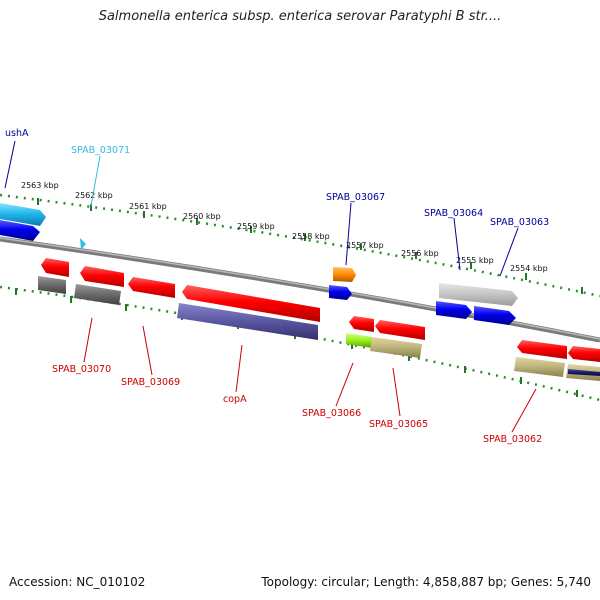 This screenshot has height=600, width=600. Describe the element at coordinates (310, 246) in the screenshot. I see `outer-ticks` at that location.